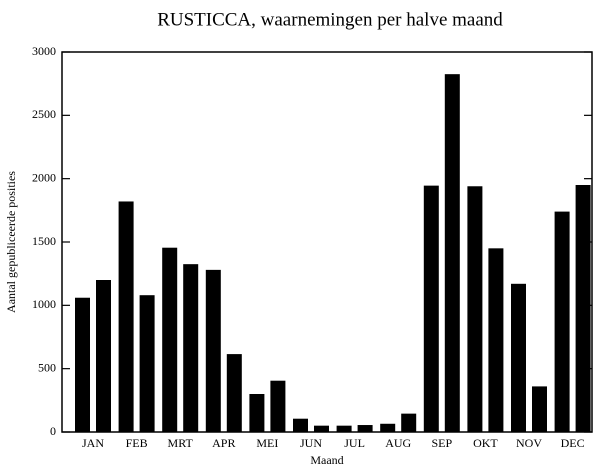  I want to click on y-tick-label: 2500, so click(44, 114).